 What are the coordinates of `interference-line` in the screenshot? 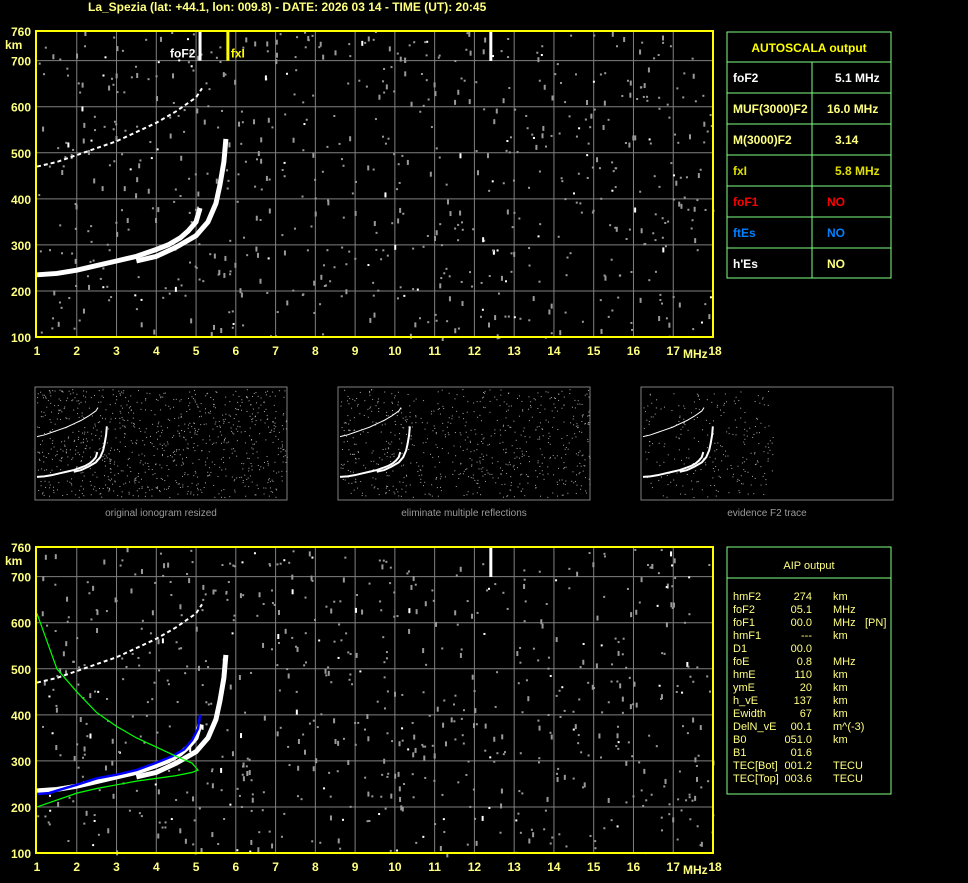 It's located at (491, 562).